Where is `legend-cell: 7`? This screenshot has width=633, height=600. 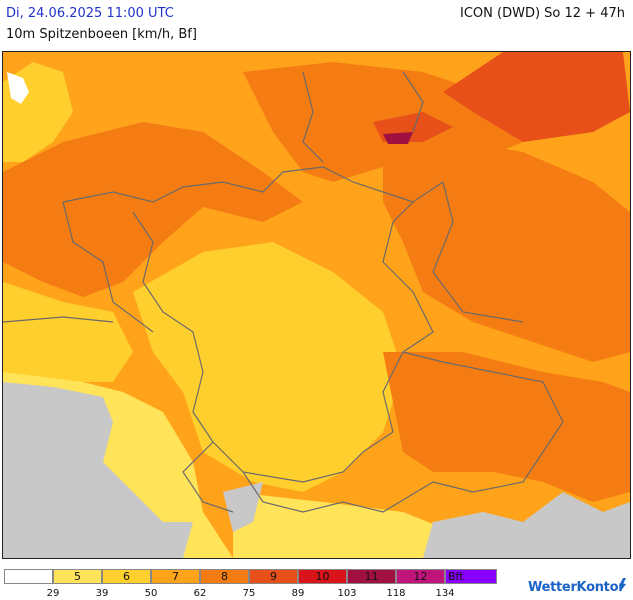
legend-cell: 7 is located at coordinates (175, 576).